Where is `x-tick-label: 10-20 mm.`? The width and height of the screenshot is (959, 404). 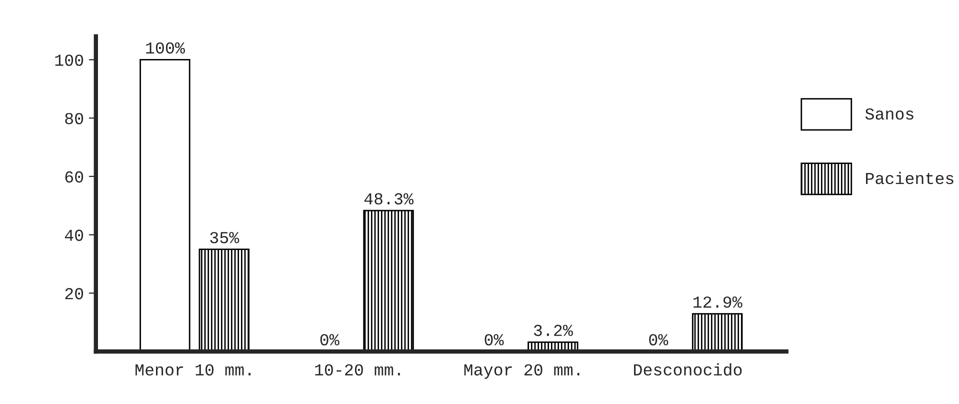
x-tick-label: 10-20 mm. is located at coordinates (357, 370).